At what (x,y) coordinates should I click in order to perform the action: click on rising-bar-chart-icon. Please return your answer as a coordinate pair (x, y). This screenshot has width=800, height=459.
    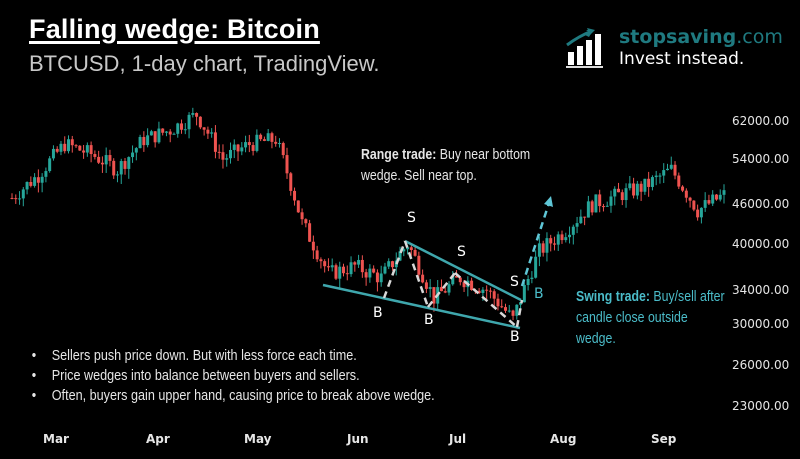
    Looking at the image, I should click on (584, 48).